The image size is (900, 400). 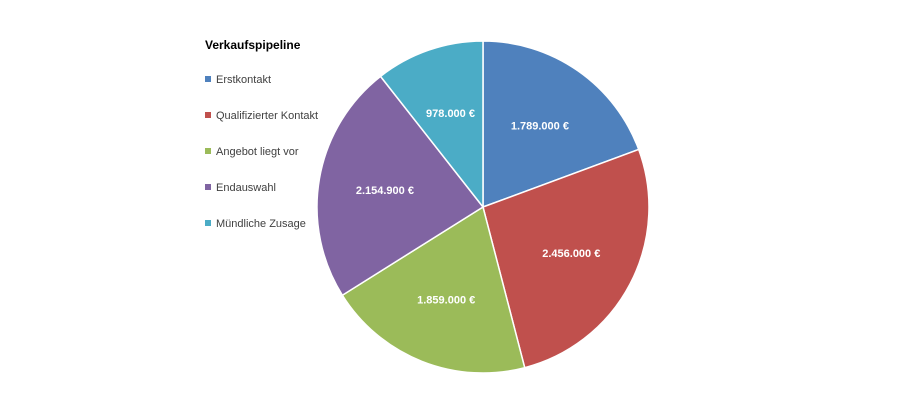 I want to click on pie-slice-qualifizierter-kontakt, so click(x=566, y=258).